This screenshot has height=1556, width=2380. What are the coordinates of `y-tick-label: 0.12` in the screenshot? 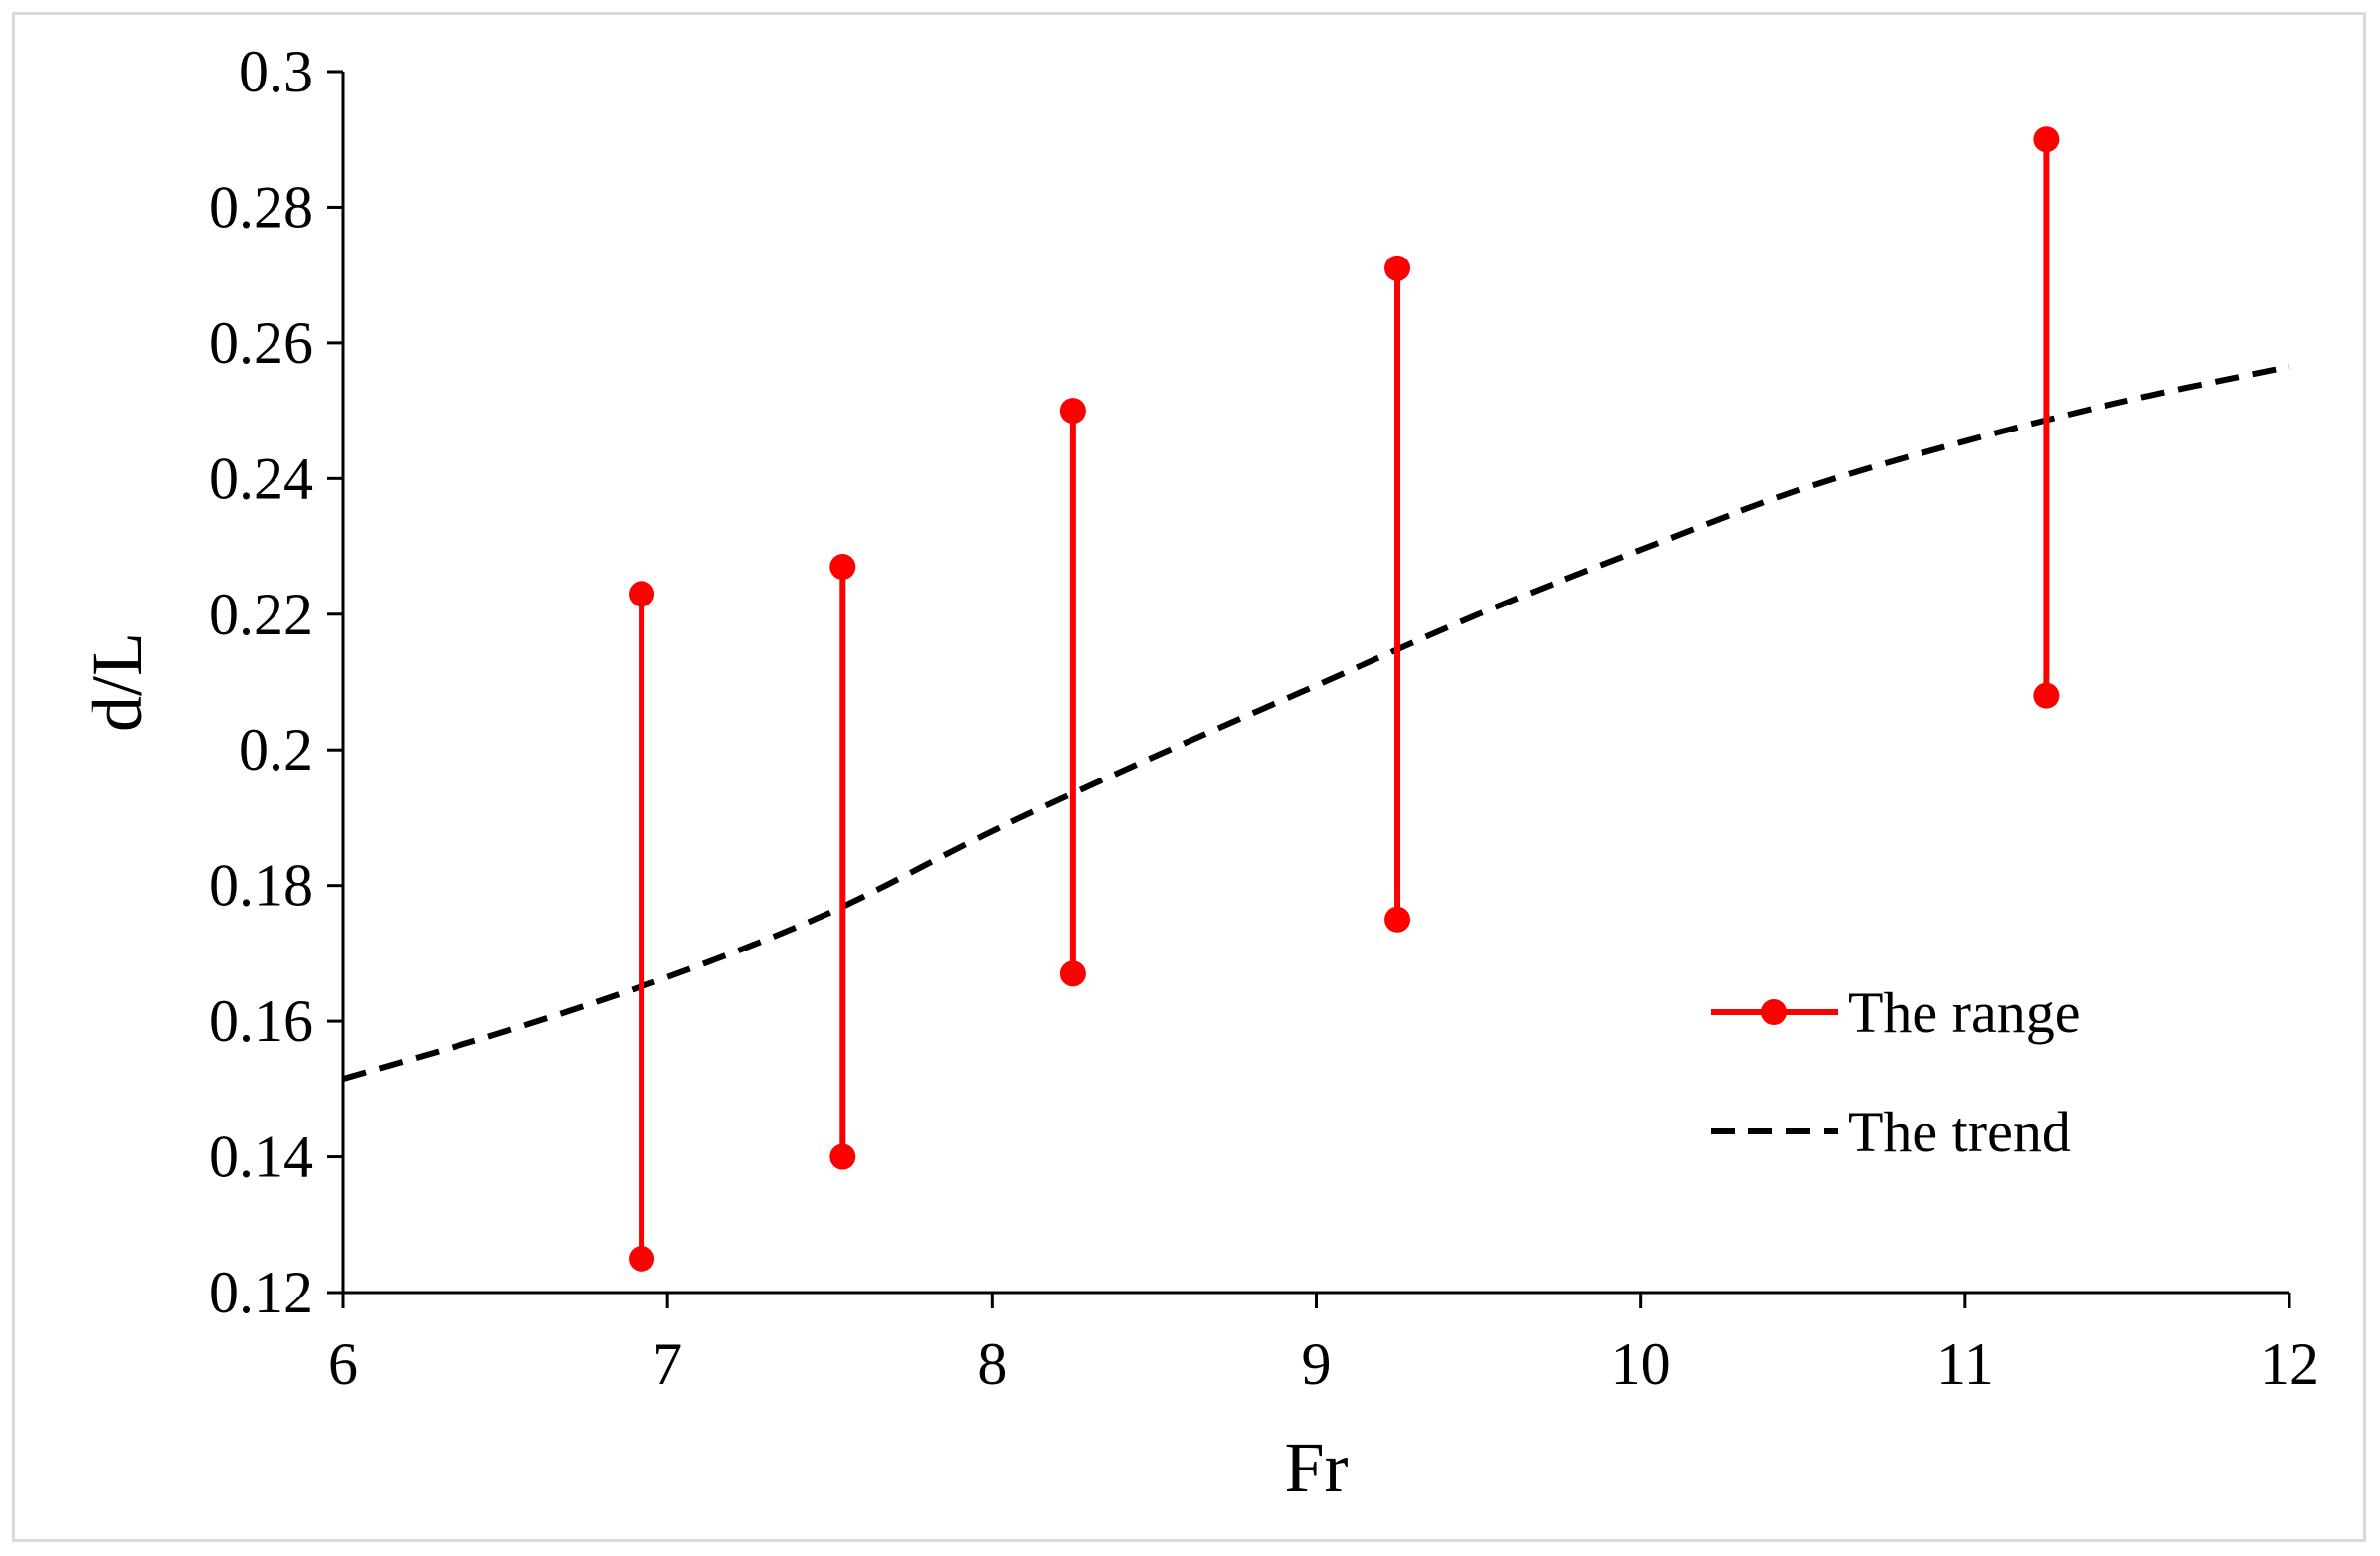 It's located at (261, 1292).